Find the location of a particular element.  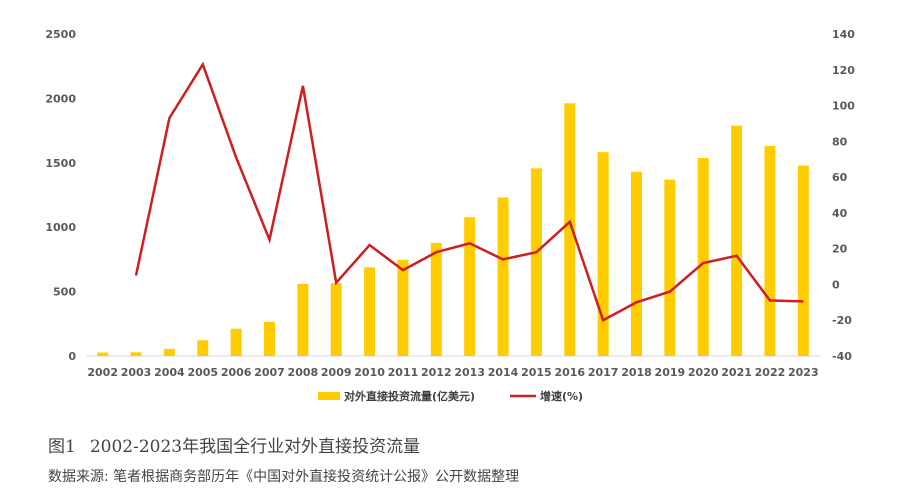

y-right-tick-label: 100 is located at coordinates (843, 106).